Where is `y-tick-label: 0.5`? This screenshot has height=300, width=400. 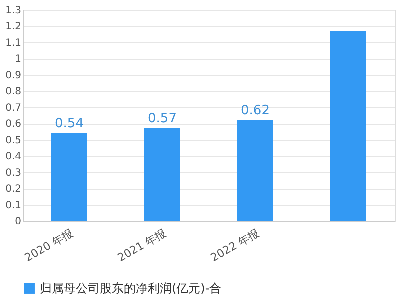
y-tick-label: 0.5 is located at coordinates (14, 140).